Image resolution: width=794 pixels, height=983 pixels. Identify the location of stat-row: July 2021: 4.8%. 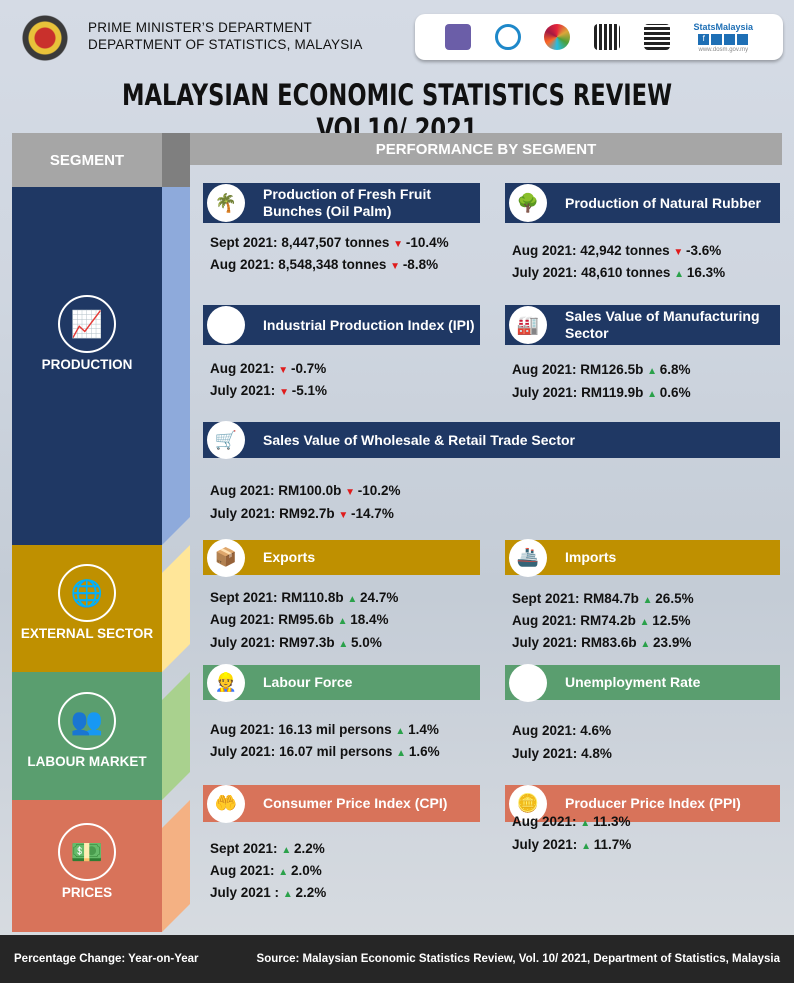
(562, 753).